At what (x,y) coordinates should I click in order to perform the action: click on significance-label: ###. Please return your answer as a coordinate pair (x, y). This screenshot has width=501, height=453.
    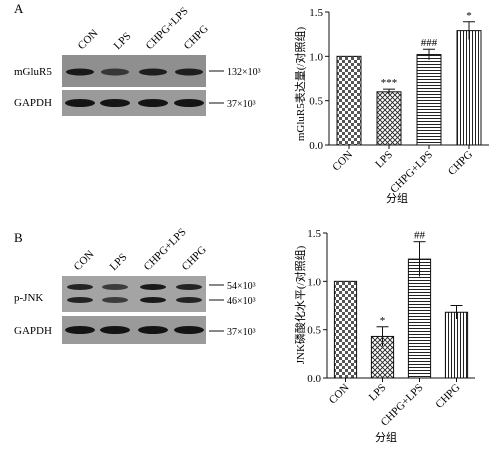
    Looking at the image, I should click on (429, 43).